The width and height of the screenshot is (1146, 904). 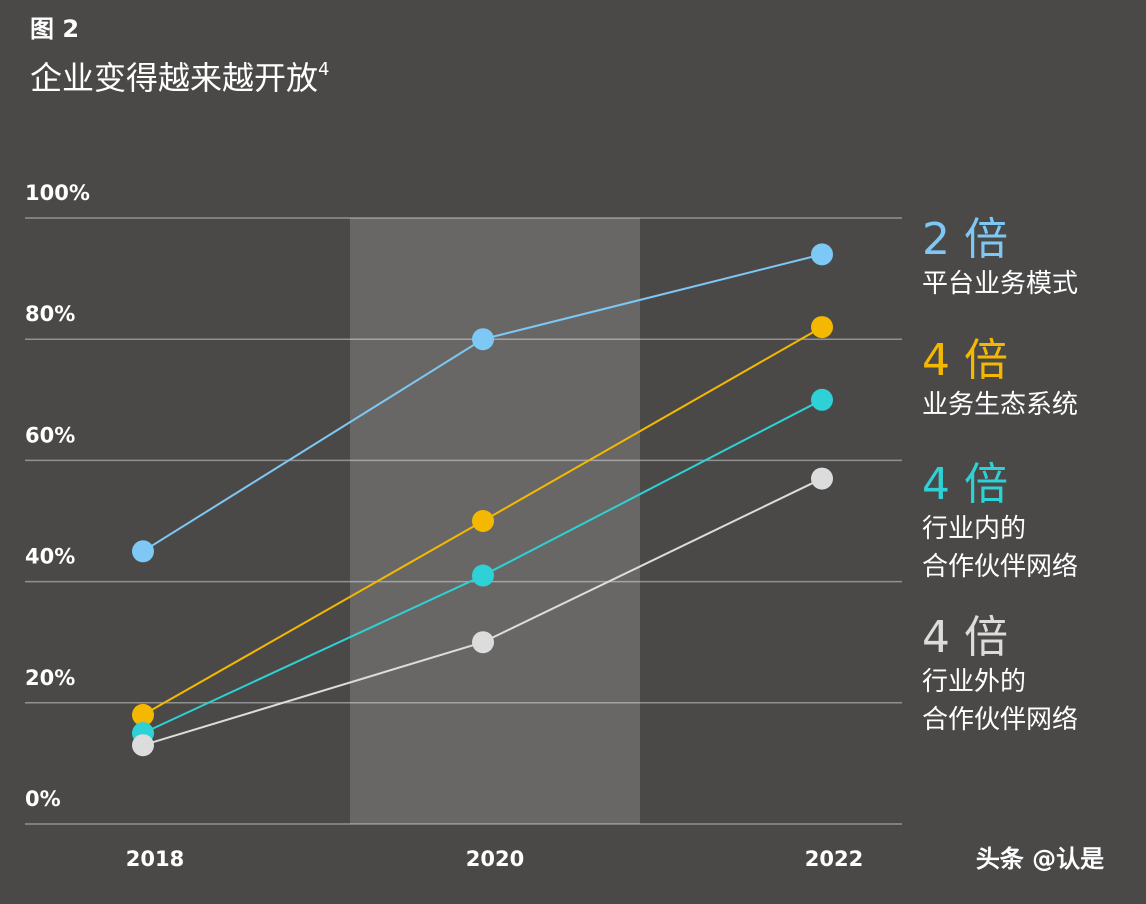 I want to click on legend-entry: 4 倍行业内的 合作伙伴网络, so click(x=1000, y=523).